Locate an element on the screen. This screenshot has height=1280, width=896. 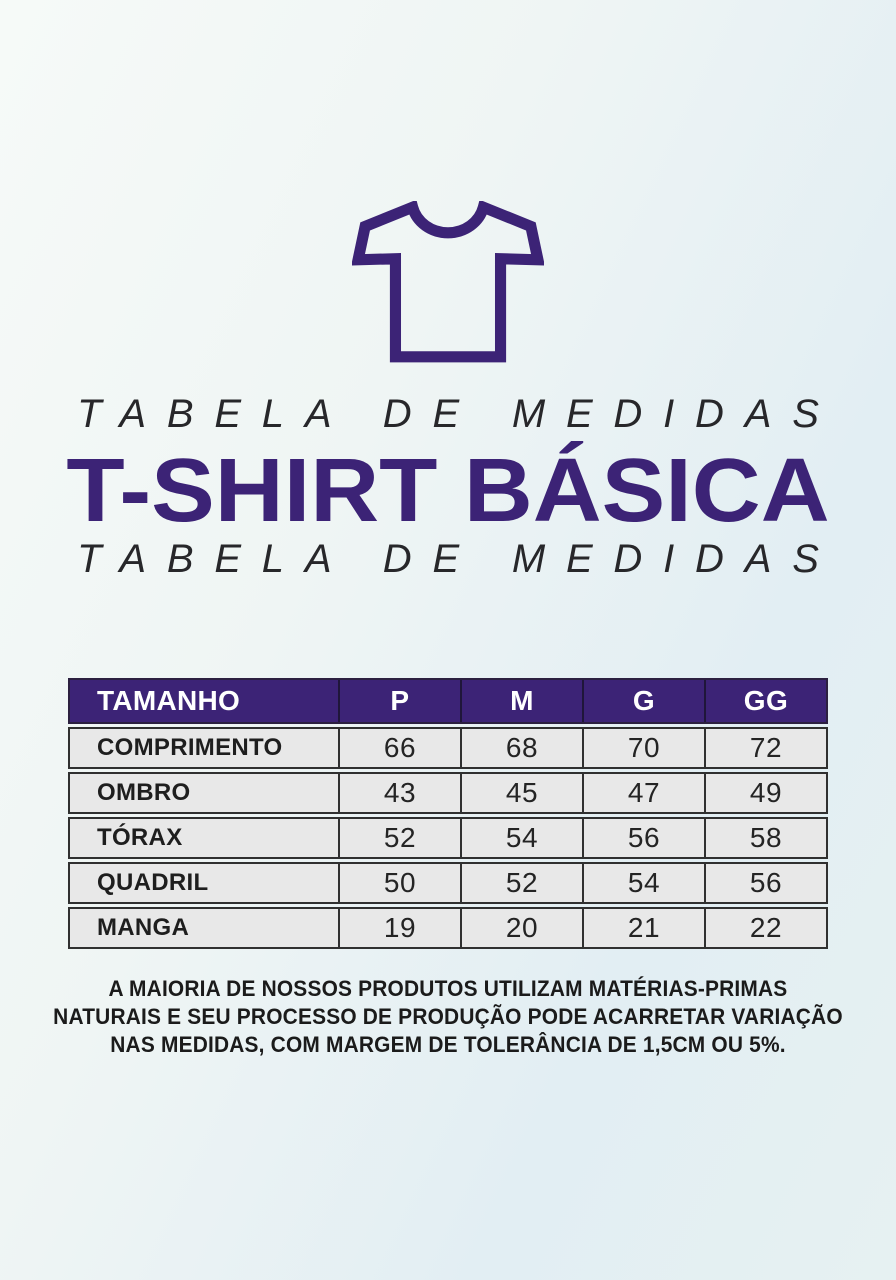
column-header-m: M is located at coordinates (521, 701).